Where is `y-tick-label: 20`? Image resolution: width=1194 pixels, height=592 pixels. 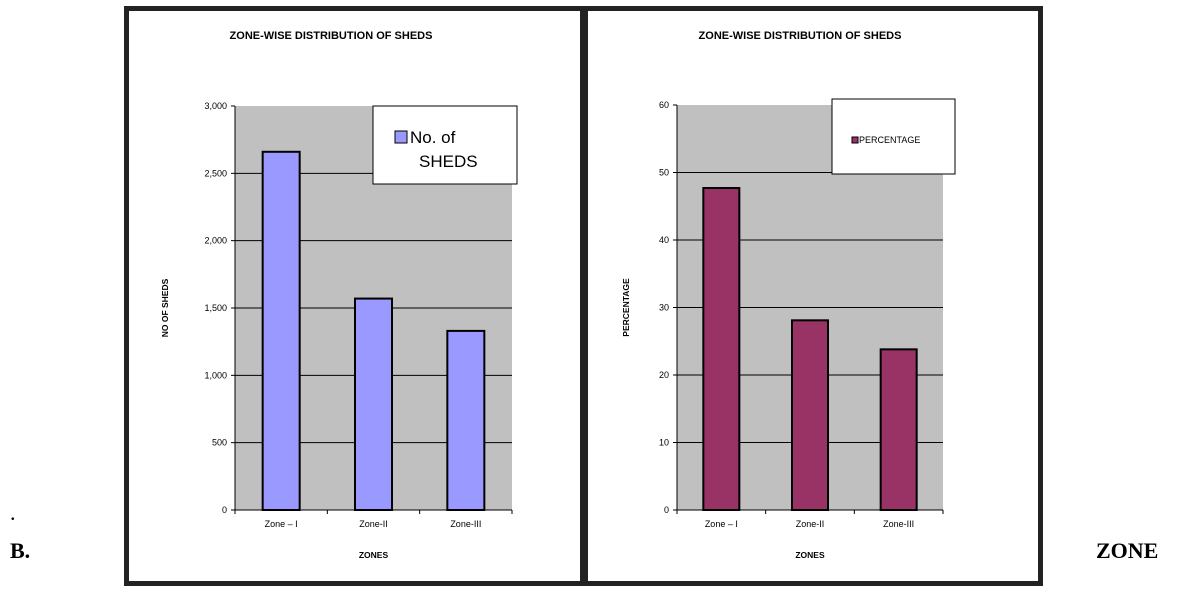
y-tick-label: 20 is located at coordinates (664, 375).